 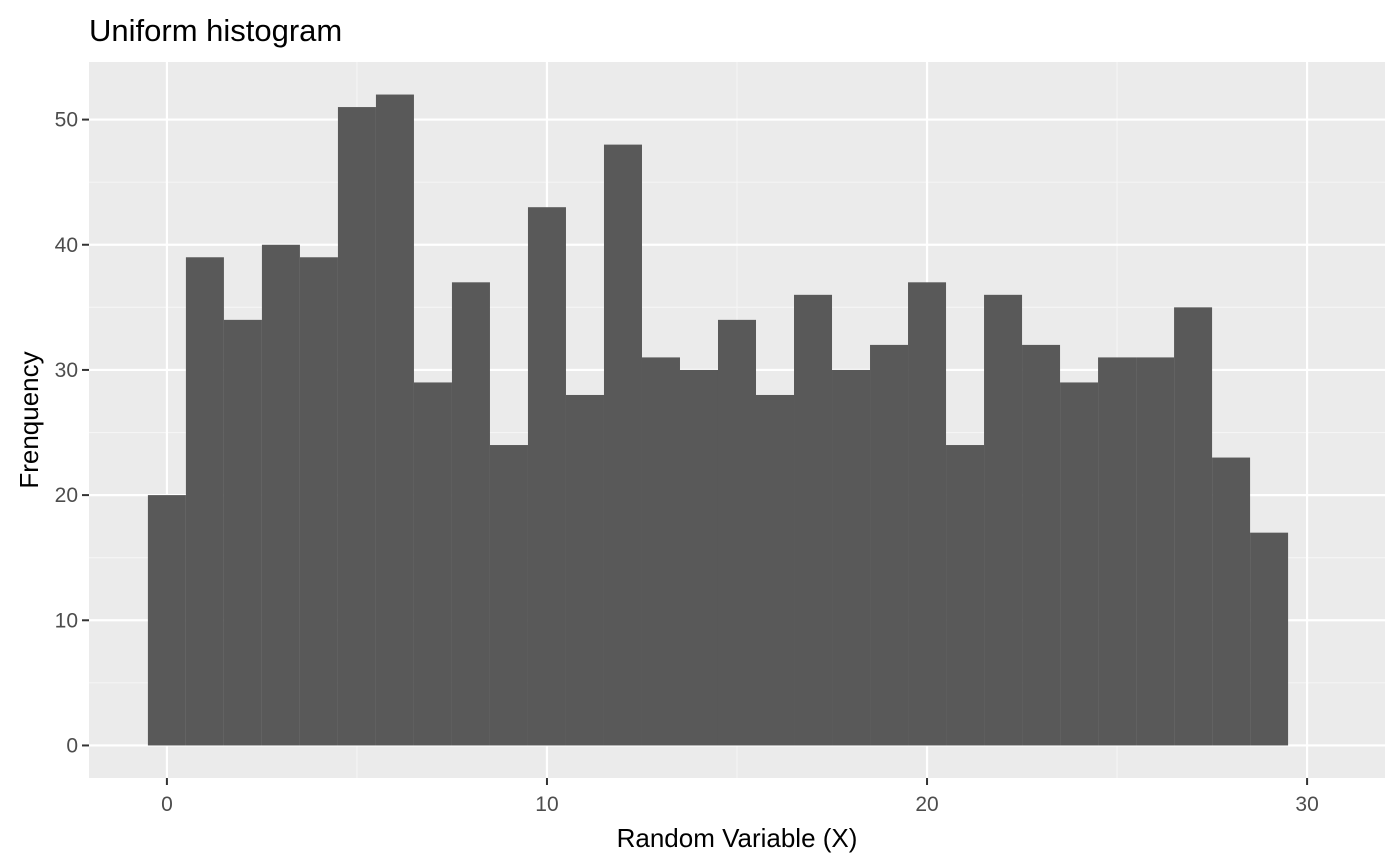 I want to click on x-tick-label: 30, so click(x=1306, y=804).